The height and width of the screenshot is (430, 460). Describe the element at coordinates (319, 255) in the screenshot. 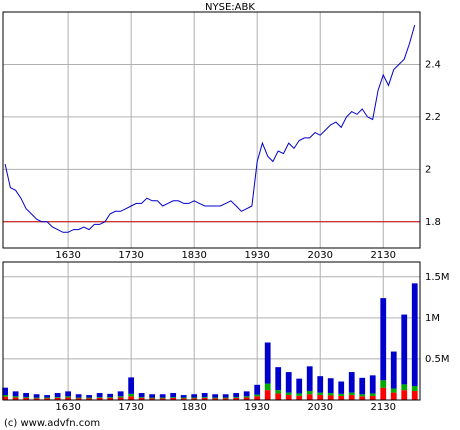

I see `x-tick-label: 2030` at that location.